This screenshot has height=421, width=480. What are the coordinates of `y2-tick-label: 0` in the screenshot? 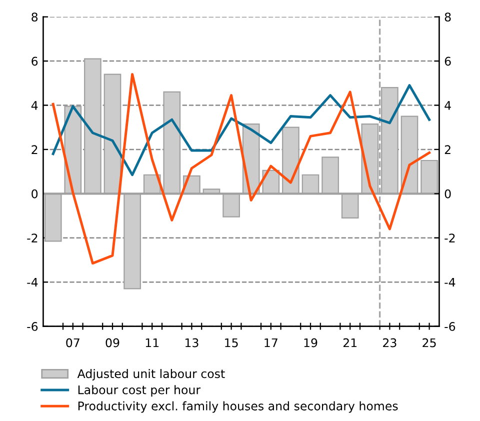 It's located at (447, 193).